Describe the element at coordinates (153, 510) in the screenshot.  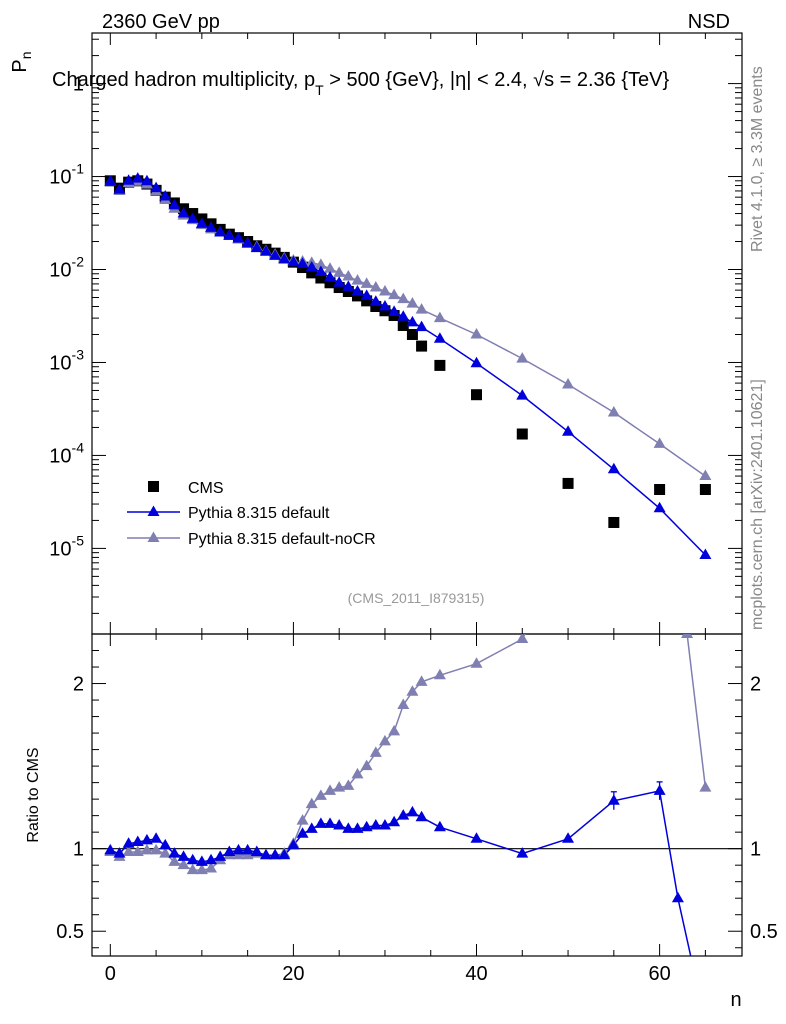
I see `legend-marker-default` at that location.